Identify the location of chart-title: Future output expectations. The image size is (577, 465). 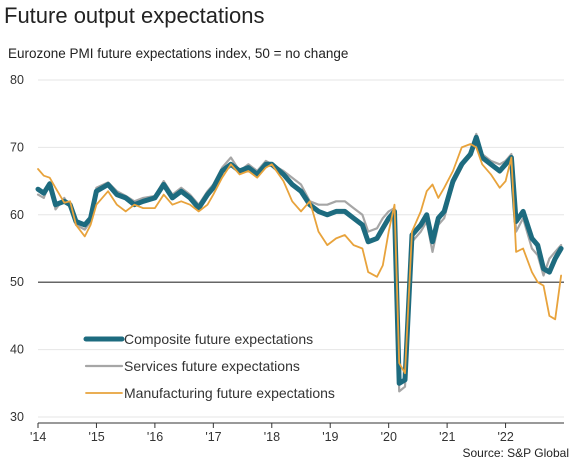
(134, 15).